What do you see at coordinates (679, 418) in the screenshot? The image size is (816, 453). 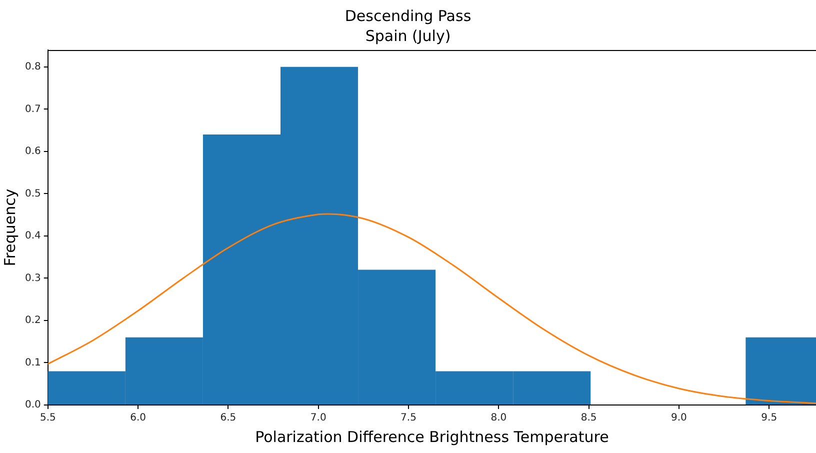 I see `x-tick-label: 9.0` at bounding box center [679, 418].